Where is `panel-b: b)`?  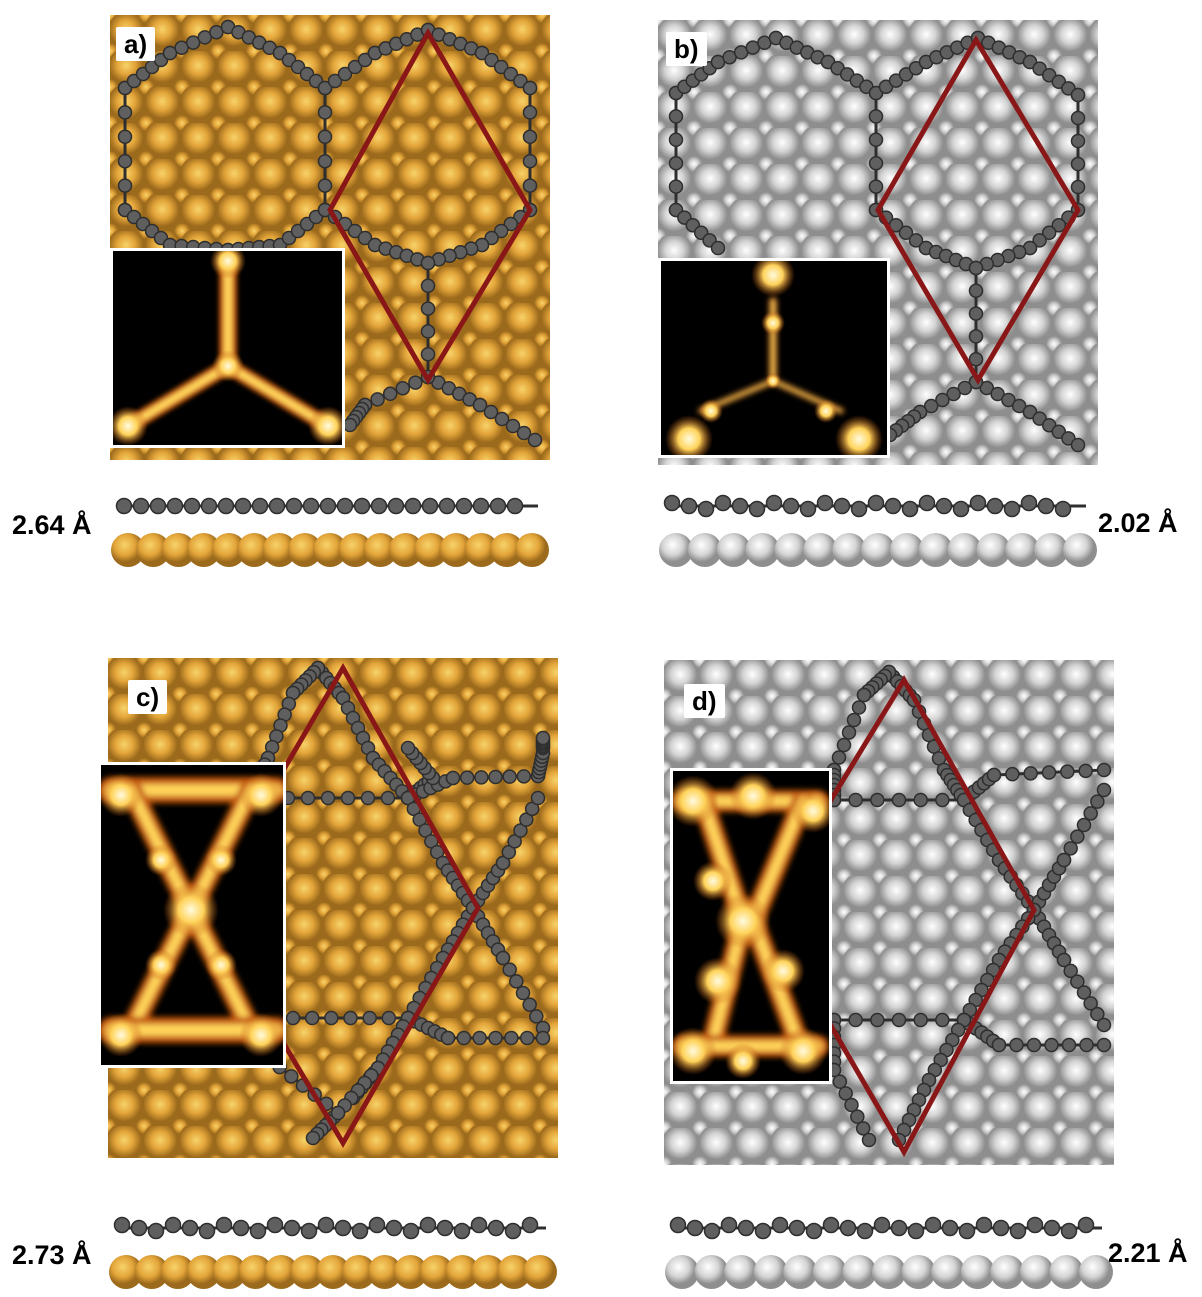
panel-b: b) is located at coordinates (878, 242).